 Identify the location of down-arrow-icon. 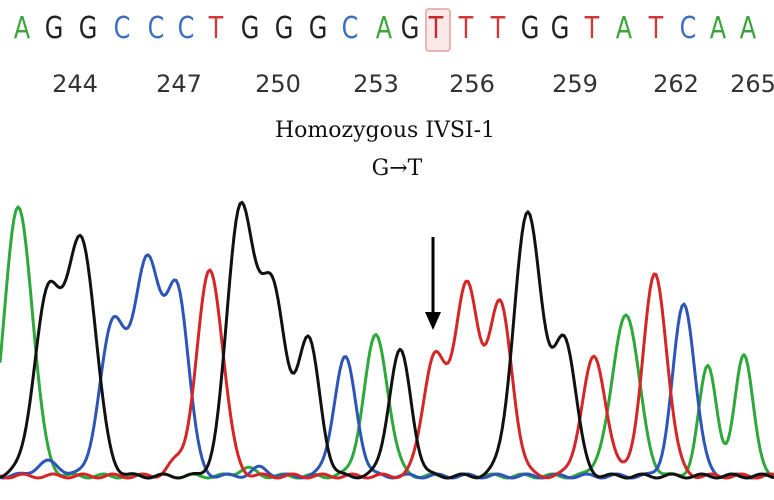
(433, 283).